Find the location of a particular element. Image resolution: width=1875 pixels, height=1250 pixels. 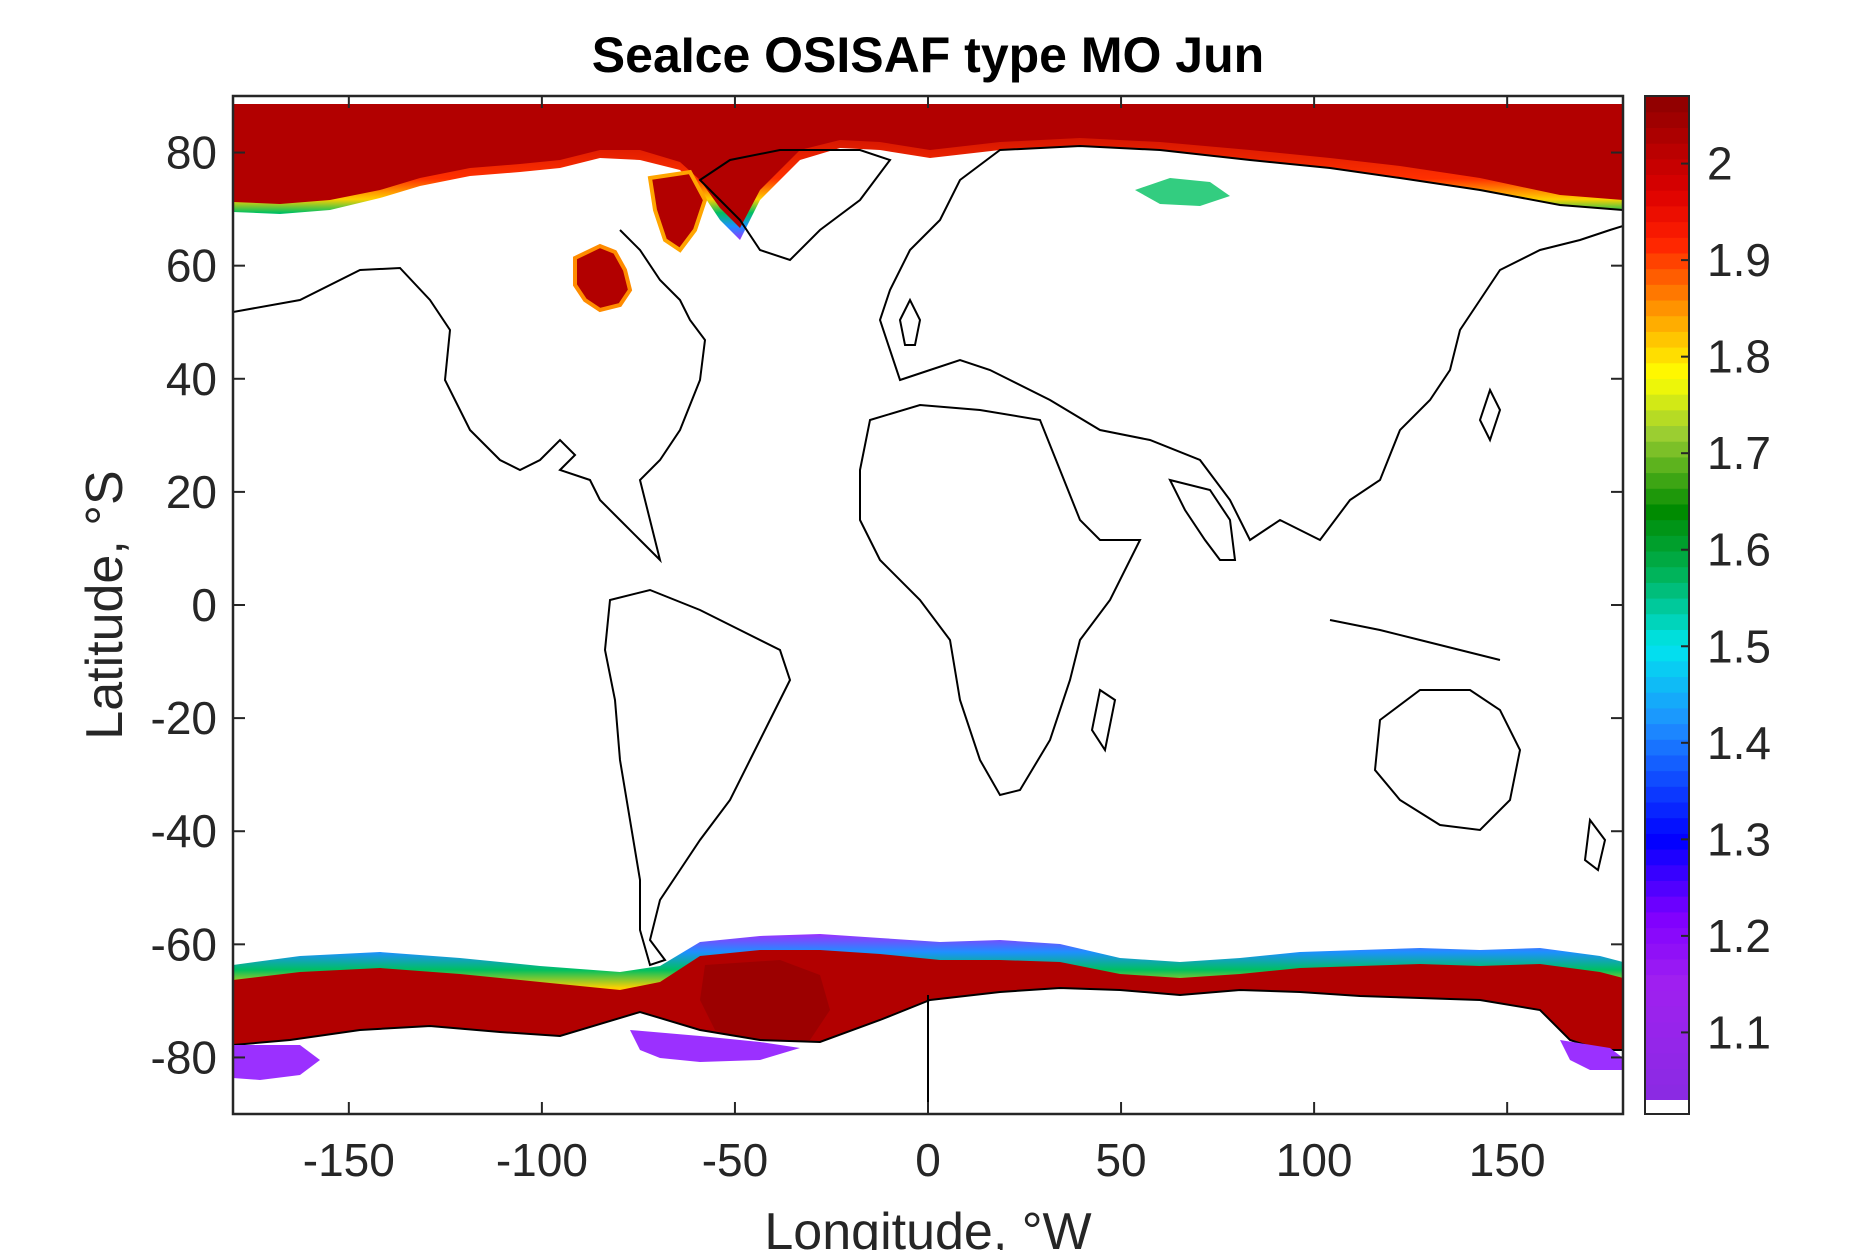

colorbar-tick-label: 1.3 is located at coordinates (1739, 839).